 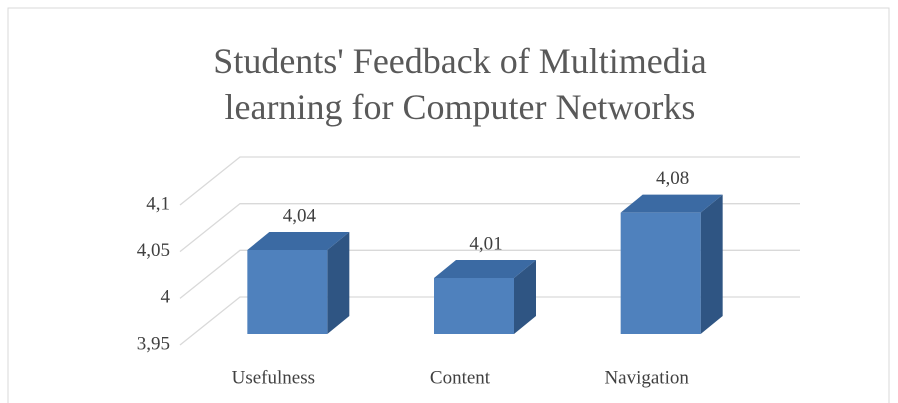 What do you see at coordinates (153, 250) in the screenshot?
I see `y-tick-label: 4,05` at bounding box center [153, 250].